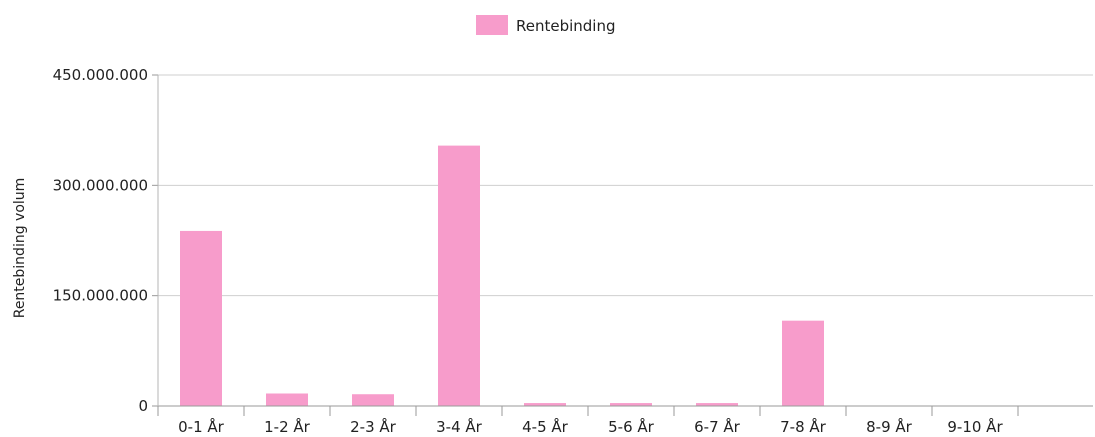 The image size is (1095, 437). What do you see at coordinates (373, 426) in the screenshot?
I see `x-tick-label: 2-3 År` at bounding box center [373, 426].